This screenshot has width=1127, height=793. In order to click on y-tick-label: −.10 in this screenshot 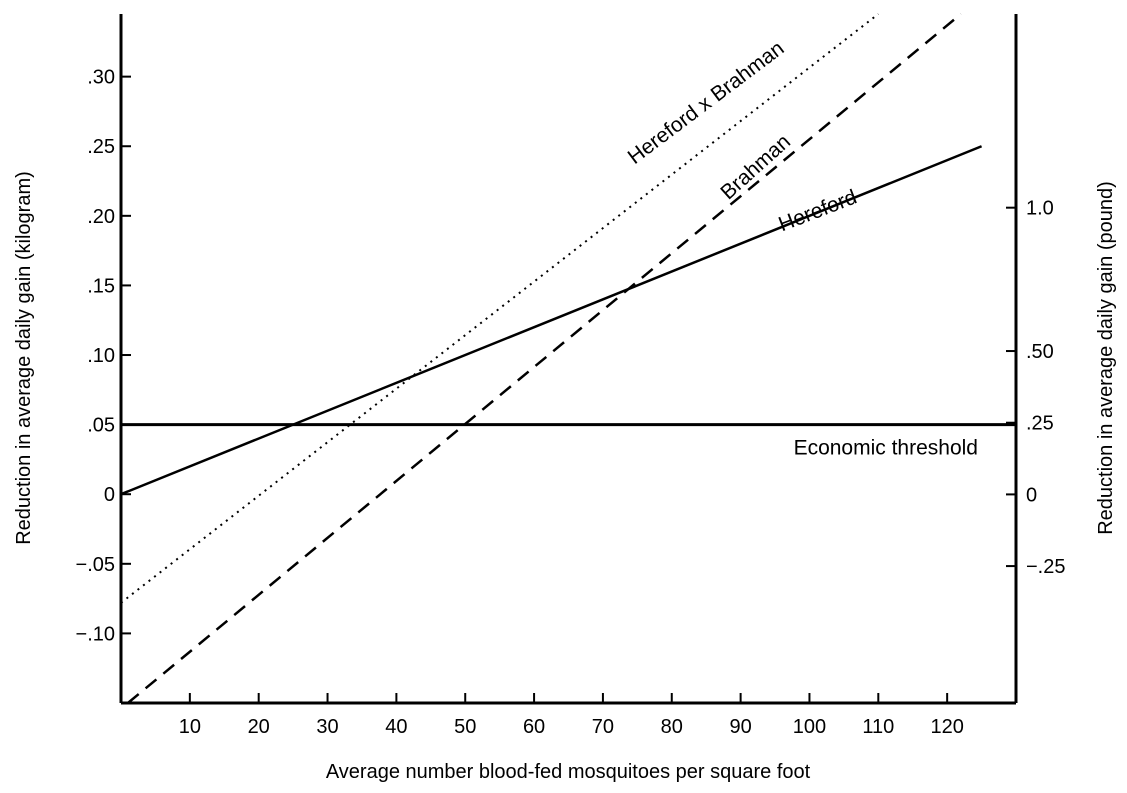, I will do `click(95, 634)`.